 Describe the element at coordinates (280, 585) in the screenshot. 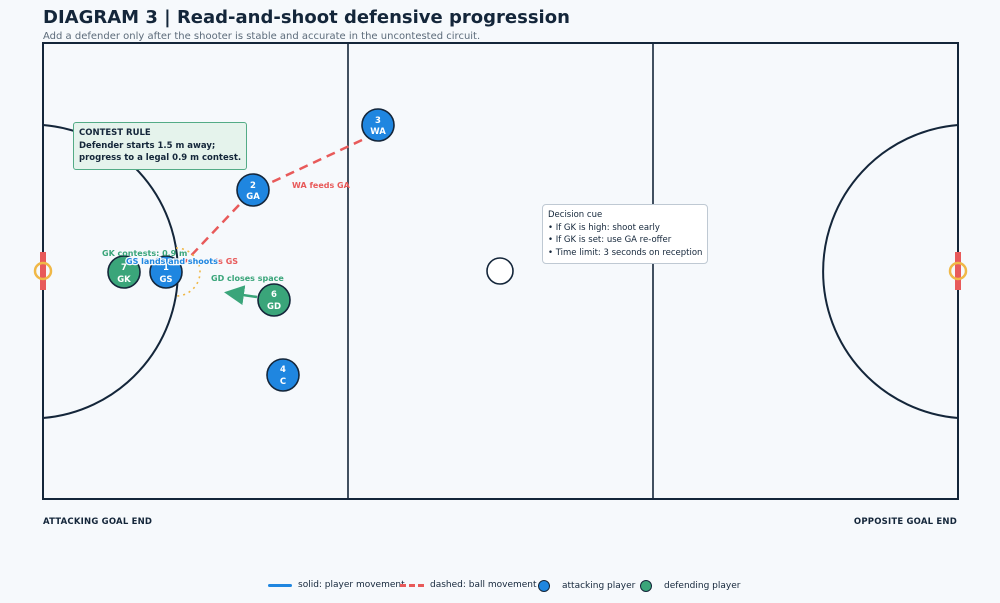

I see `solid-line-swatch` at that location.